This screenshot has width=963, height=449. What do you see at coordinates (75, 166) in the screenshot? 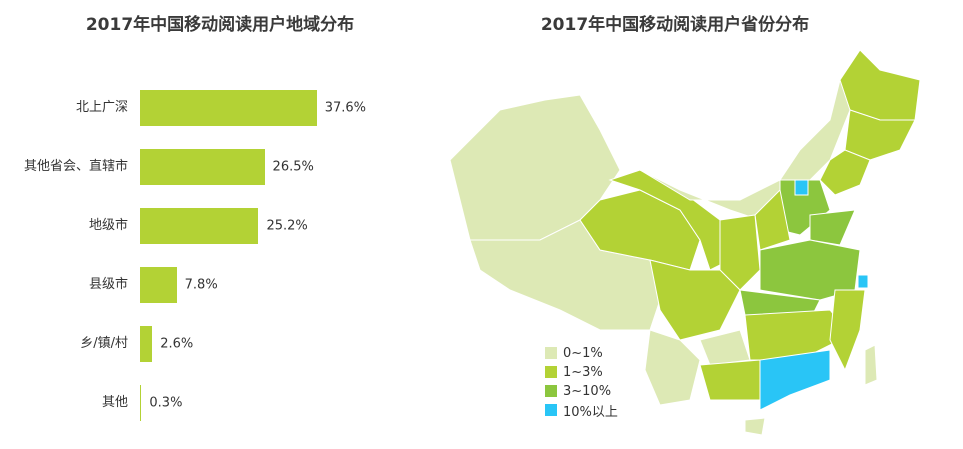
I see `category-label: 其他省会、直辖市` at bounding box center [75, 166].